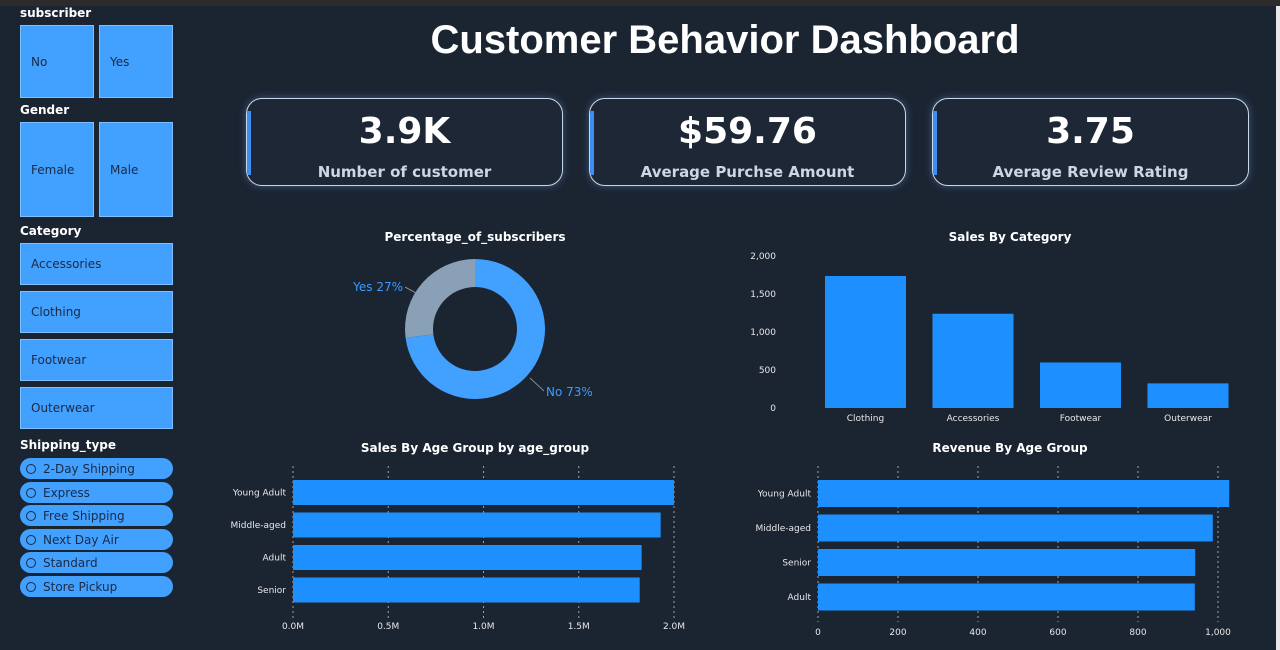  What do you see at coordinates (818, 633) in the screenshot?
I see `x-tick-label: 0` at bounding box center [818, 633].